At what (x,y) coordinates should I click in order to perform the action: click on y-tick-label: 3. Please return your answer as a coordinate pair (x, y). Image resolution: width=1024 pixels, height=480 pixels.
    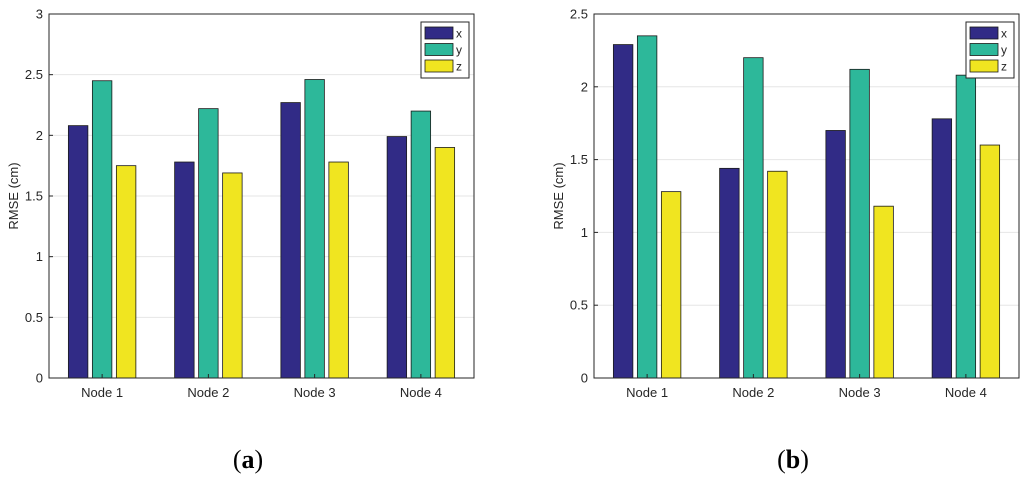
    Looking at the image, I should click on (39, 14).